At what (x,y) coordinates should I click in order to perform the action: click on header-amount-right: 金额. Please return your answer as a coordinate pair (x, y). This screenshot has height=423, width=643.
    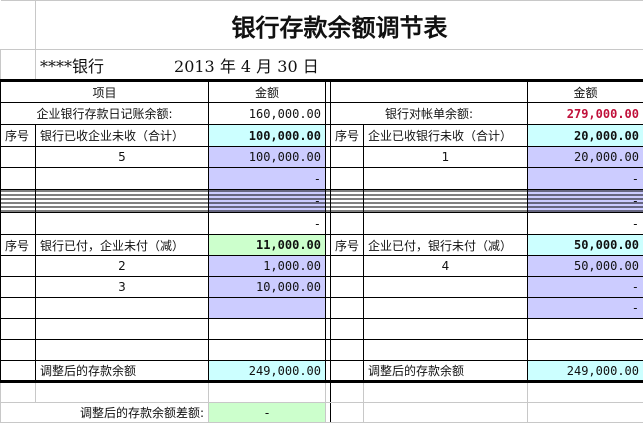
    Looking at the image, I should click on (585, 92).